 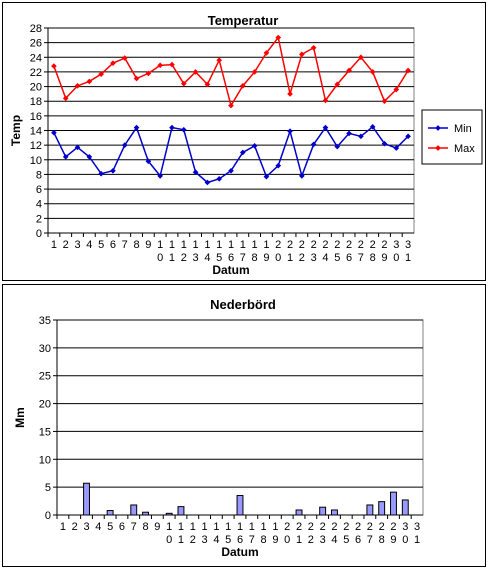 I want to click on x-tick-label: 8, so click(x=145, y=527).